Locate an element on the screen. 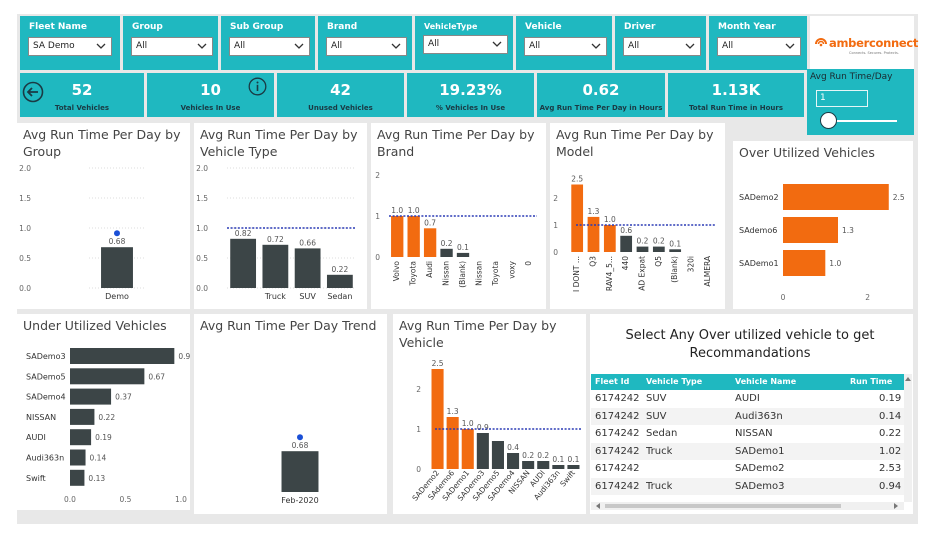 The width and height of the screenshot is (935, 541). driver-dropdown: All is located at coordinates (662, 46).